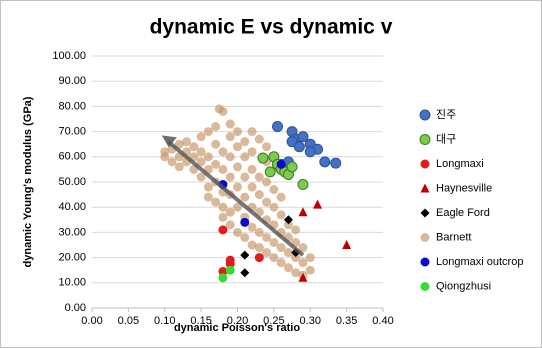 The height and width of the screenshot is (348, 542). I want to click on x-tick-label: 0.00, so click(91, 321).